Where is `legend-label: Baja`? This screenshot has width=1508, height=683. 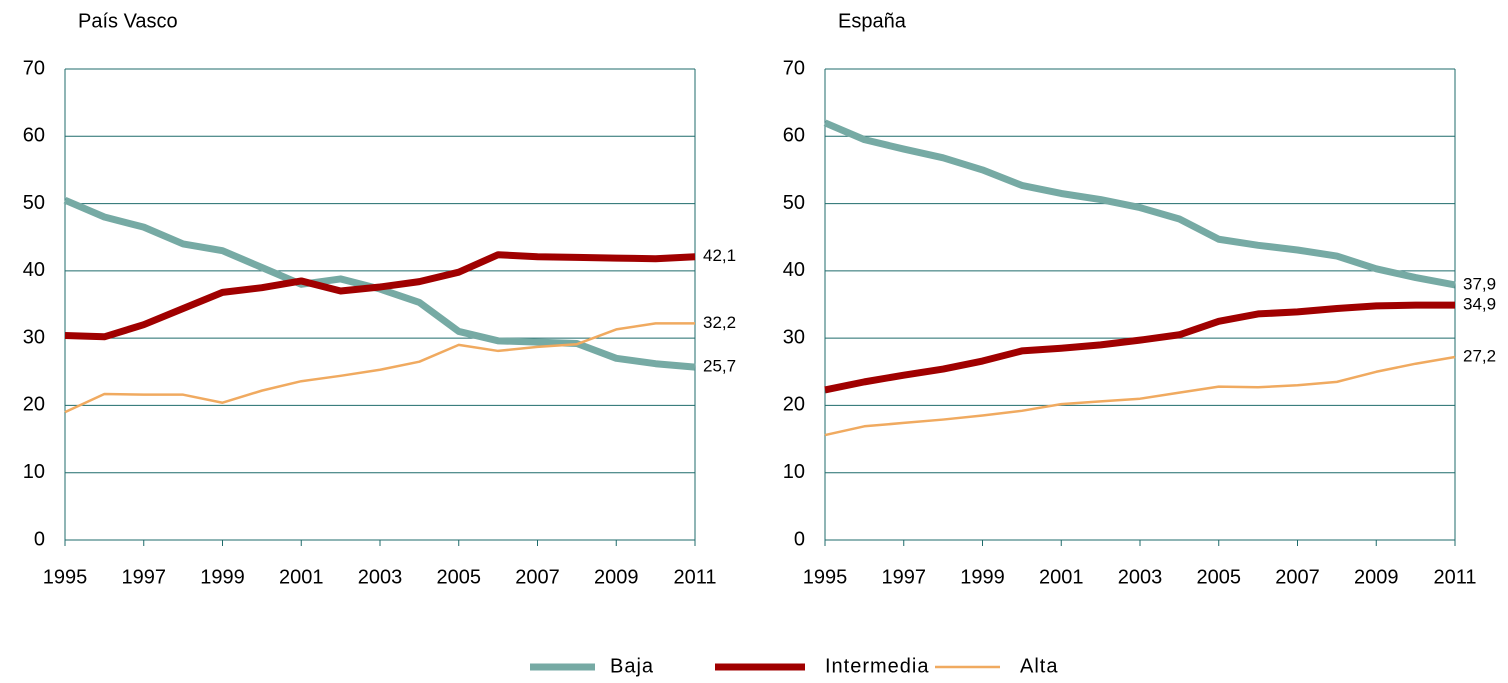
legend-label: Baja is located at coordinates (632, 666).